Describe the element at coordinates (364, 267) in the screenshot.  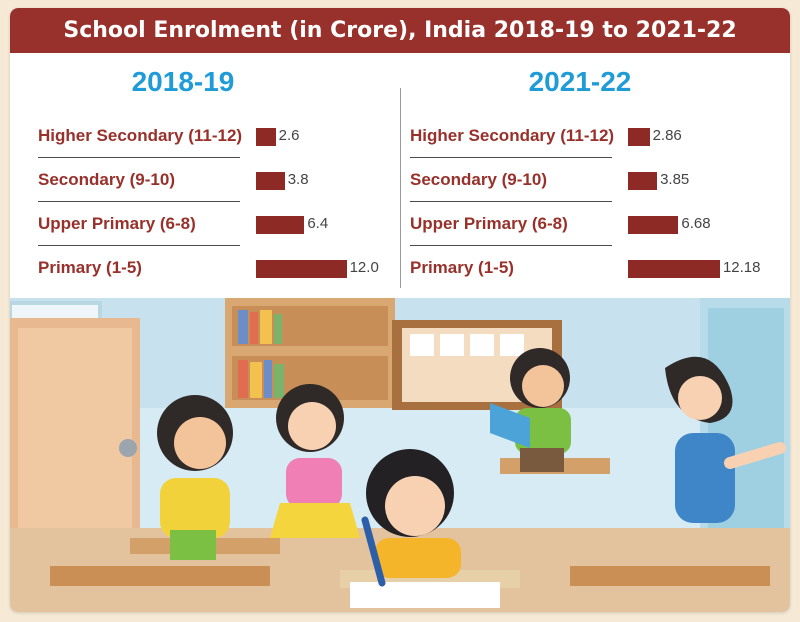
I see `bar-value-primary-1-5: 12.0` at that location.